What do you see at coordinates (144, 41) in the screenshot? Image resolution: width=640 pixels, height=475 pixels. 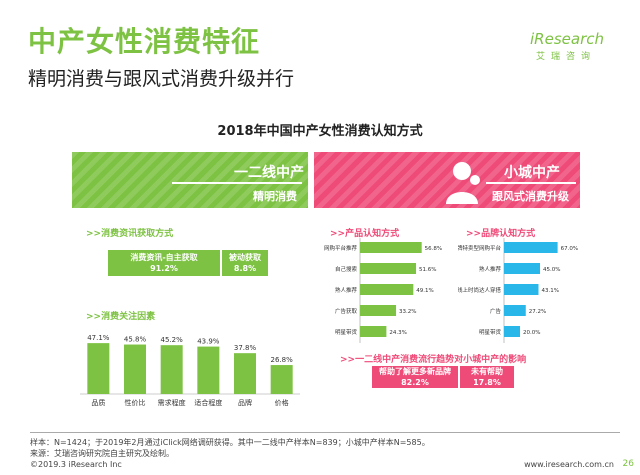 I see `page-title: 中产女性消费特征` at bounding box center [144, 41].